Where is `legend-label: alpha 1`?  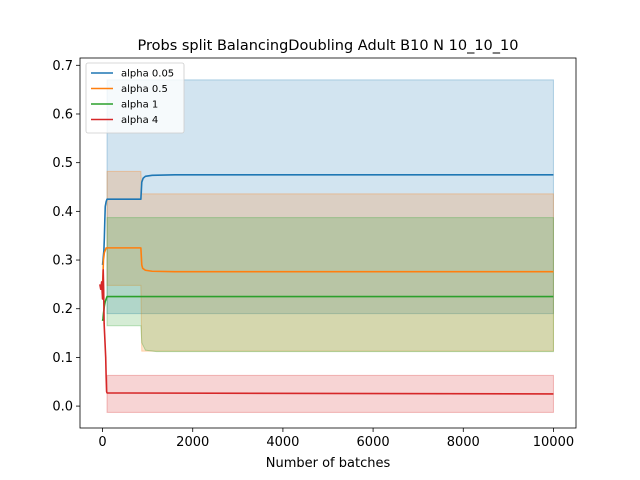 legend-label: alpha 1 is located at coordinates (139, 105).